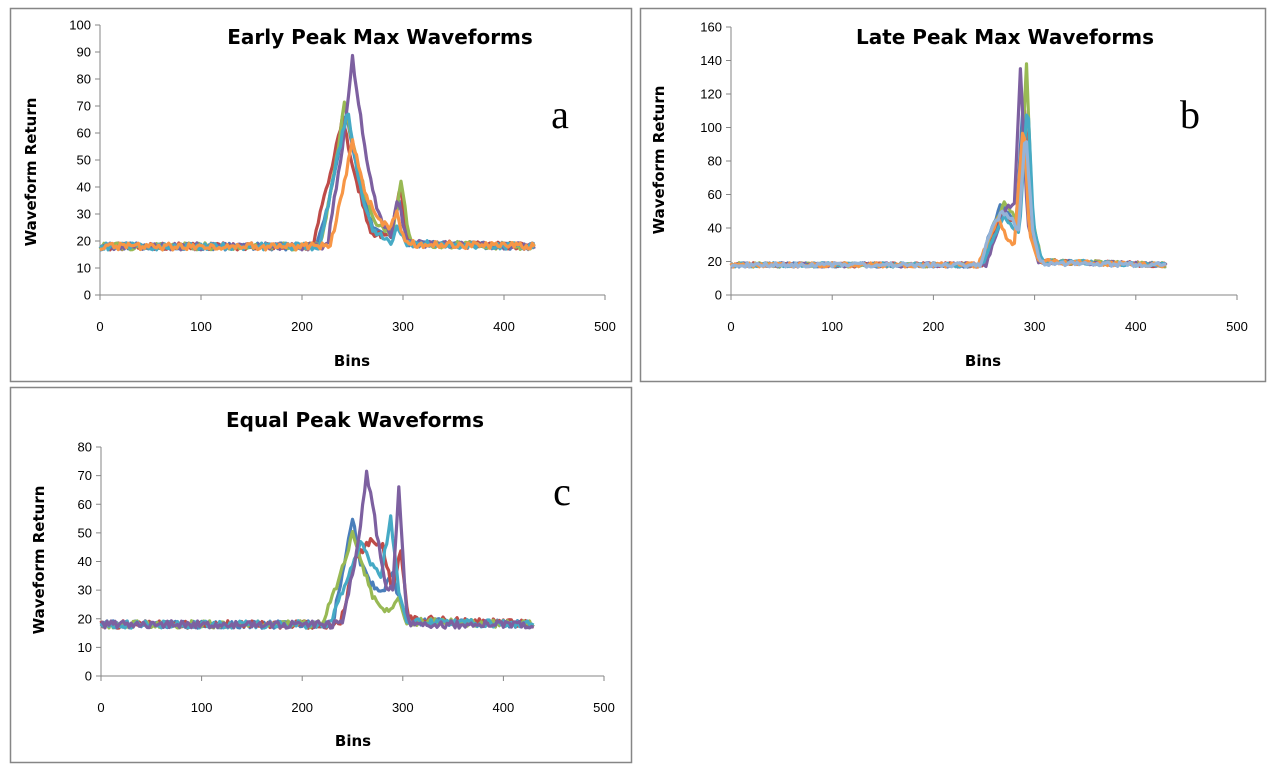 This screenshot has height=768, width=1273. I want to click on panel-label: a, so click(560, 114).